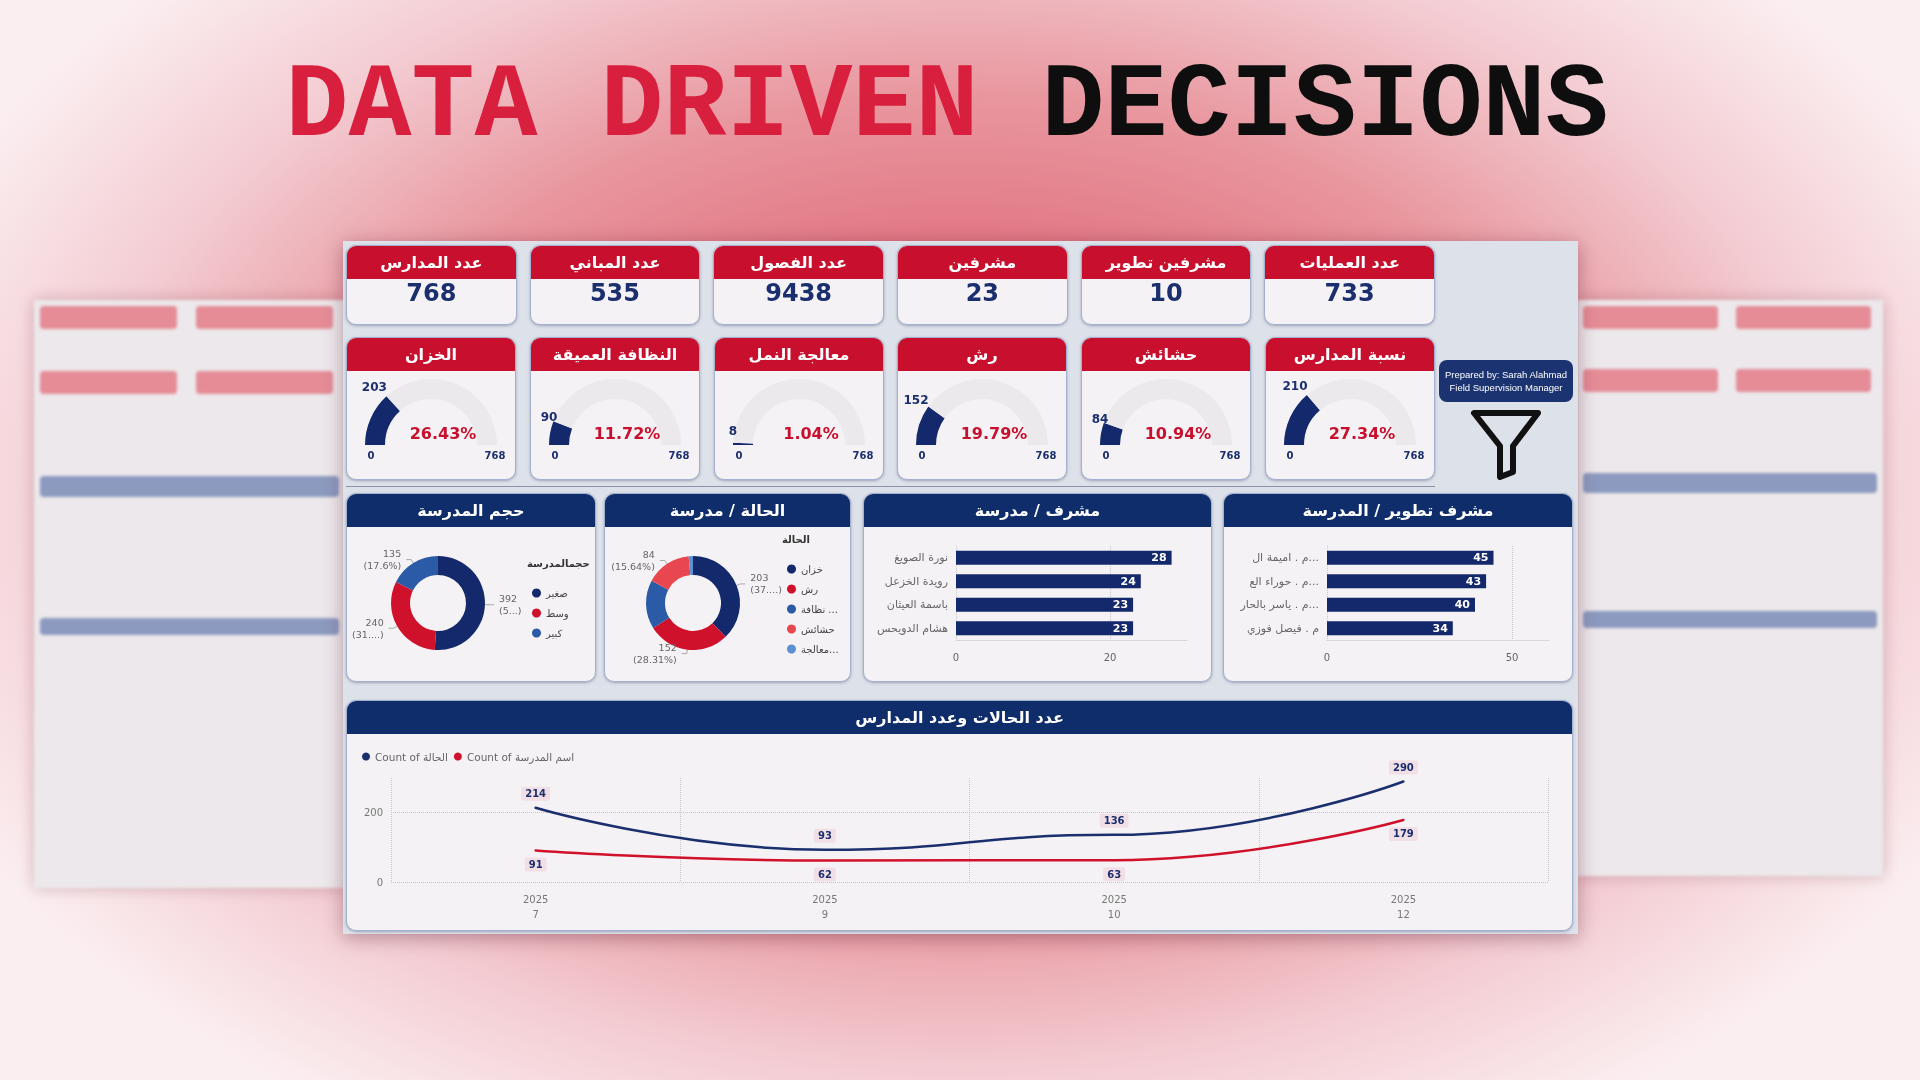 The image size is (1920, 1080). I want to click on x-tick-label: 50, so click(1512, 657).